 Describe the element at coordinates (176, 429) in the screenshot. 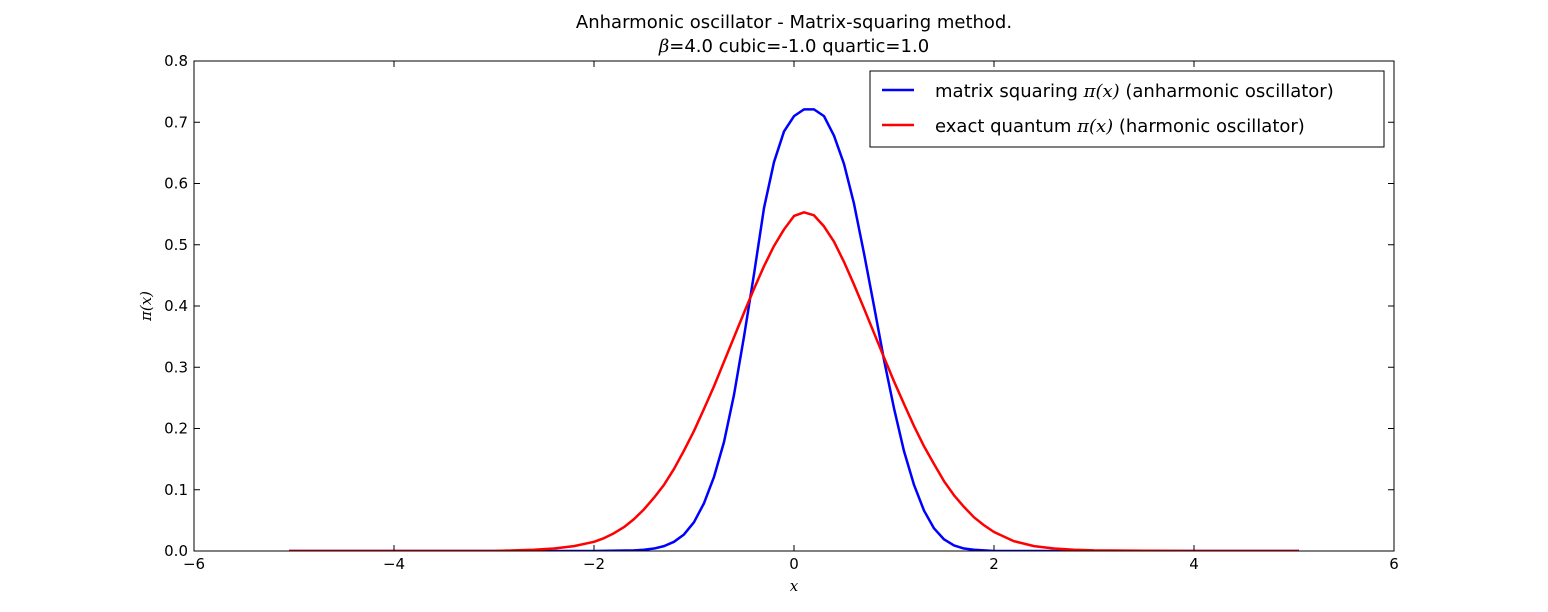

I see `y-tick-label: 0.2` at that location.